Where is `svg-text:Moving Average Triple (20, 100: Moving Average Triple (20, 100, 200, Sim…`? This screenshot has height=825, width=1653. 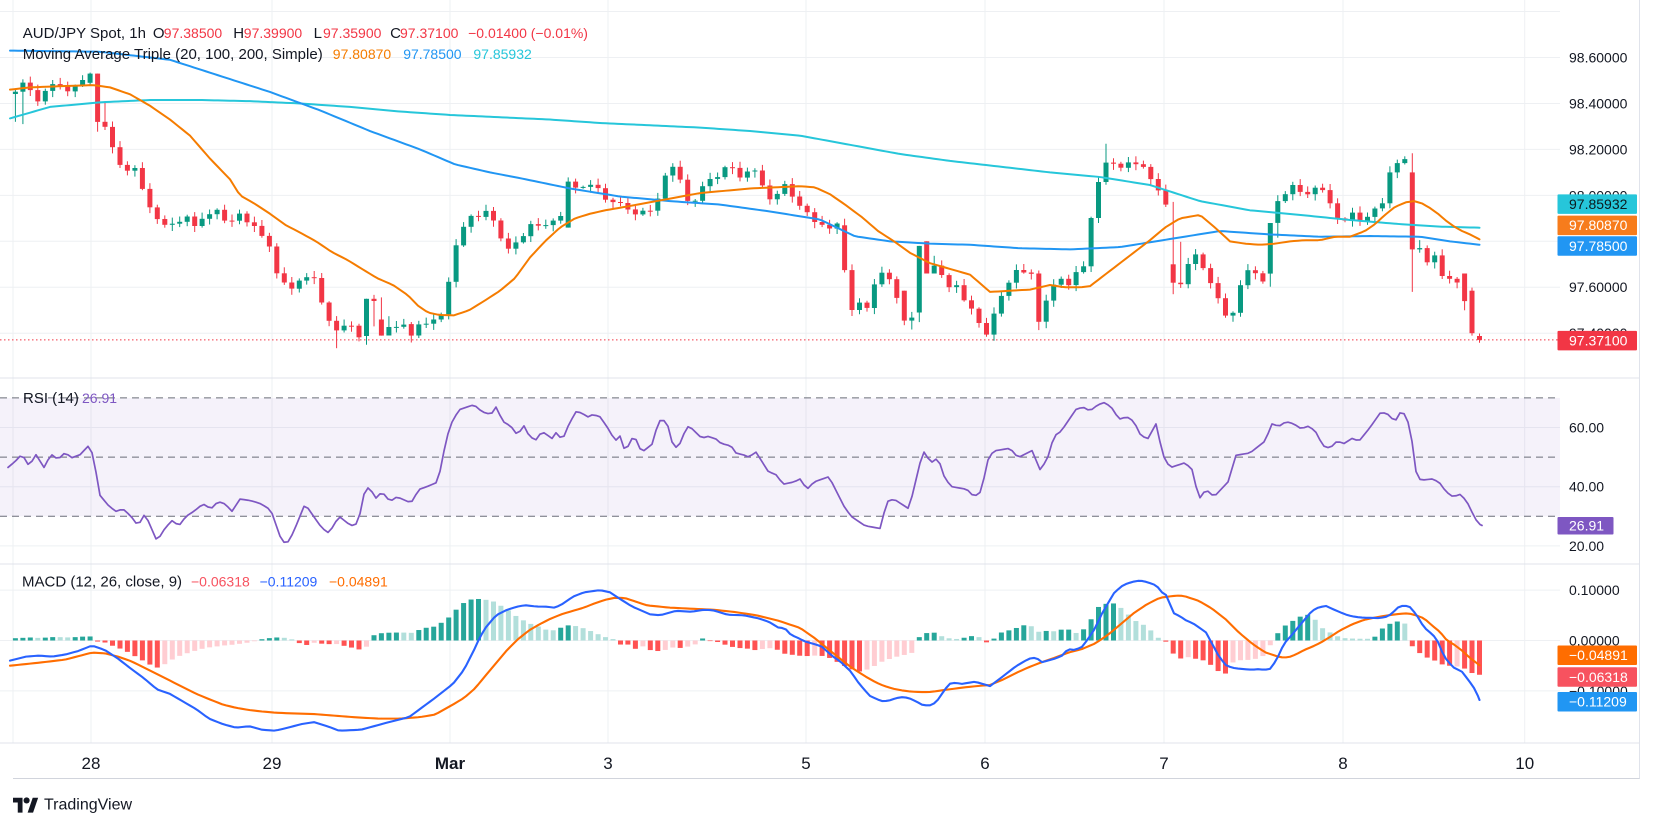 svg-text:Moving Average Triple (20, 100: Moving Average Triple (20, 100, 200, Sim… is located at coordinates (173, 54).